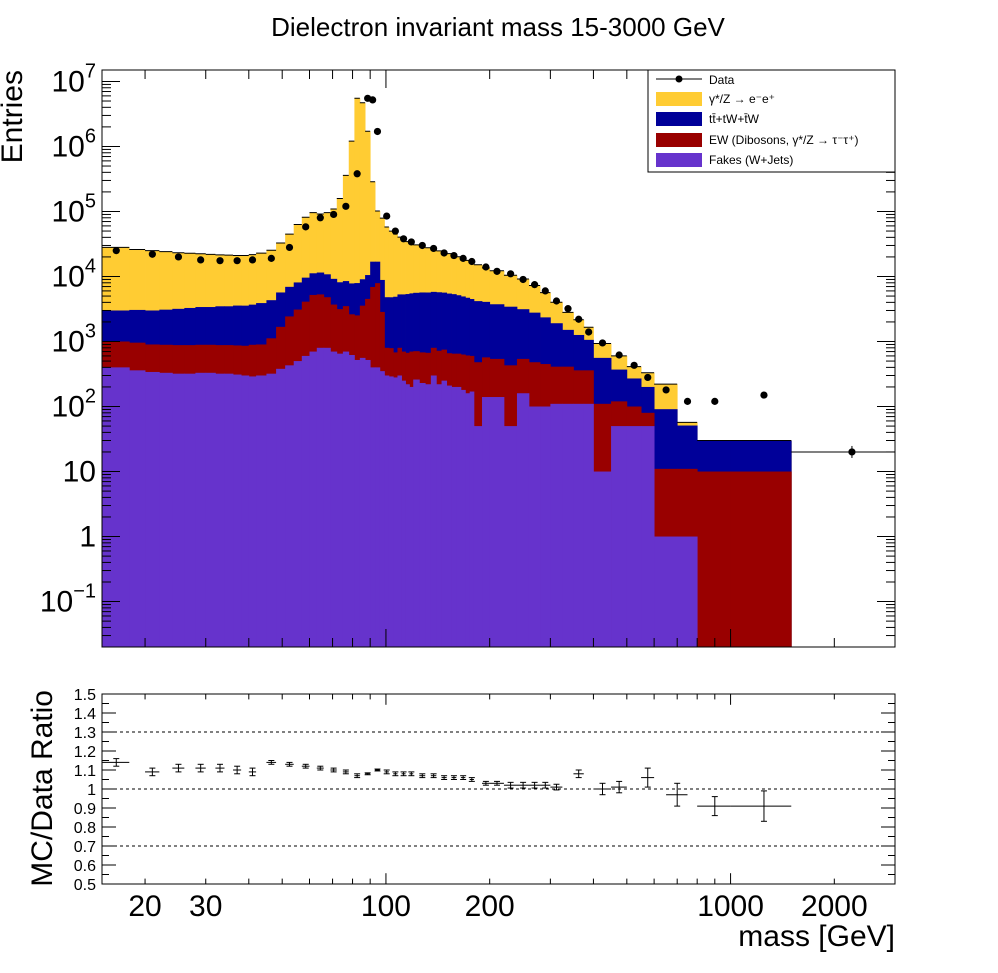 The image size is (998, 973). What do you see at coordinates (742, 99) in the screenshot?
I see `legend-label-dy: γ*/Z → e⁻e⁺` at bounding box center [742, 99].